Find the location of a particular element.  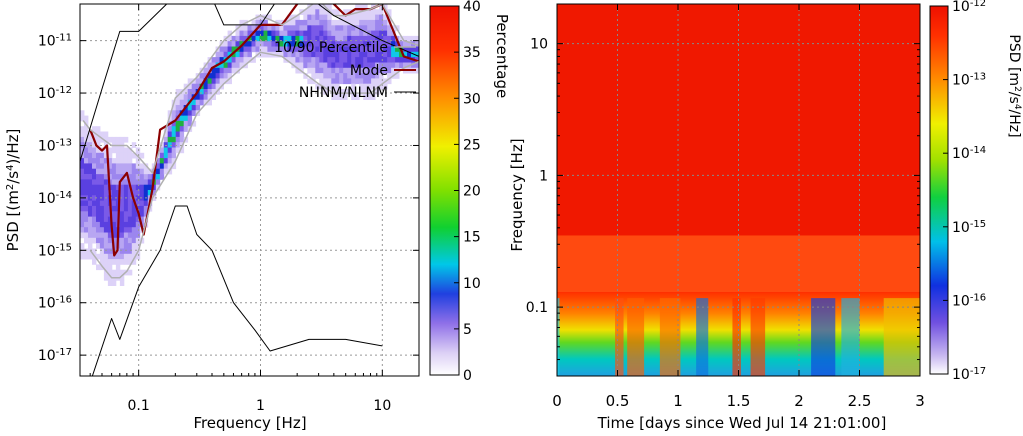

left-colorbar: 0 5 10 15 20 25 30 35 40 Percentage is located at coordinates (470, 192).